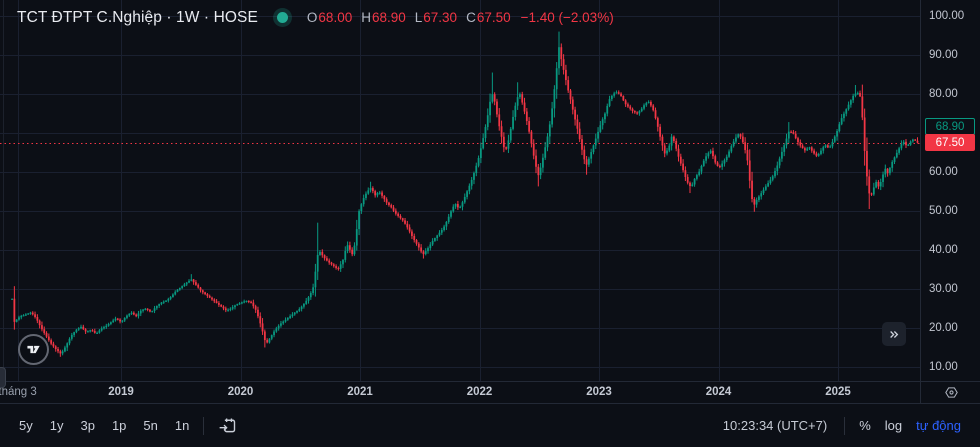  What do you see at coordinates (388, 17) in the screenshot?
I see `ohlc-high-value: 68.90` at bounding box center [388, 17].